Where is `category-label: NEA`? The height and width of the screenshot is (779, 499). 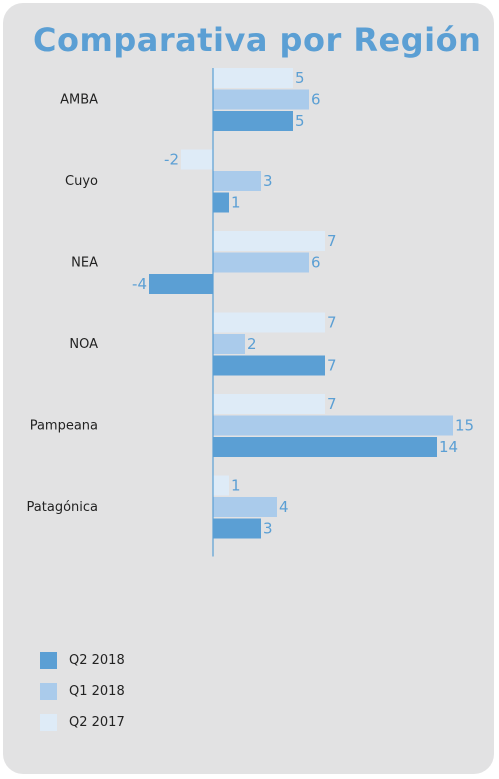
category-label: NEA is located at coordinates (84, 263).